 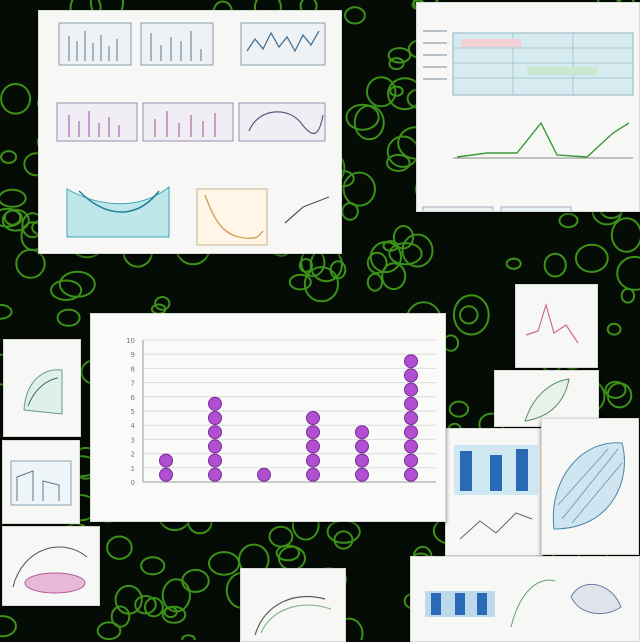 I want to click on y-tick-label: 6, so click(x=133, y=398).